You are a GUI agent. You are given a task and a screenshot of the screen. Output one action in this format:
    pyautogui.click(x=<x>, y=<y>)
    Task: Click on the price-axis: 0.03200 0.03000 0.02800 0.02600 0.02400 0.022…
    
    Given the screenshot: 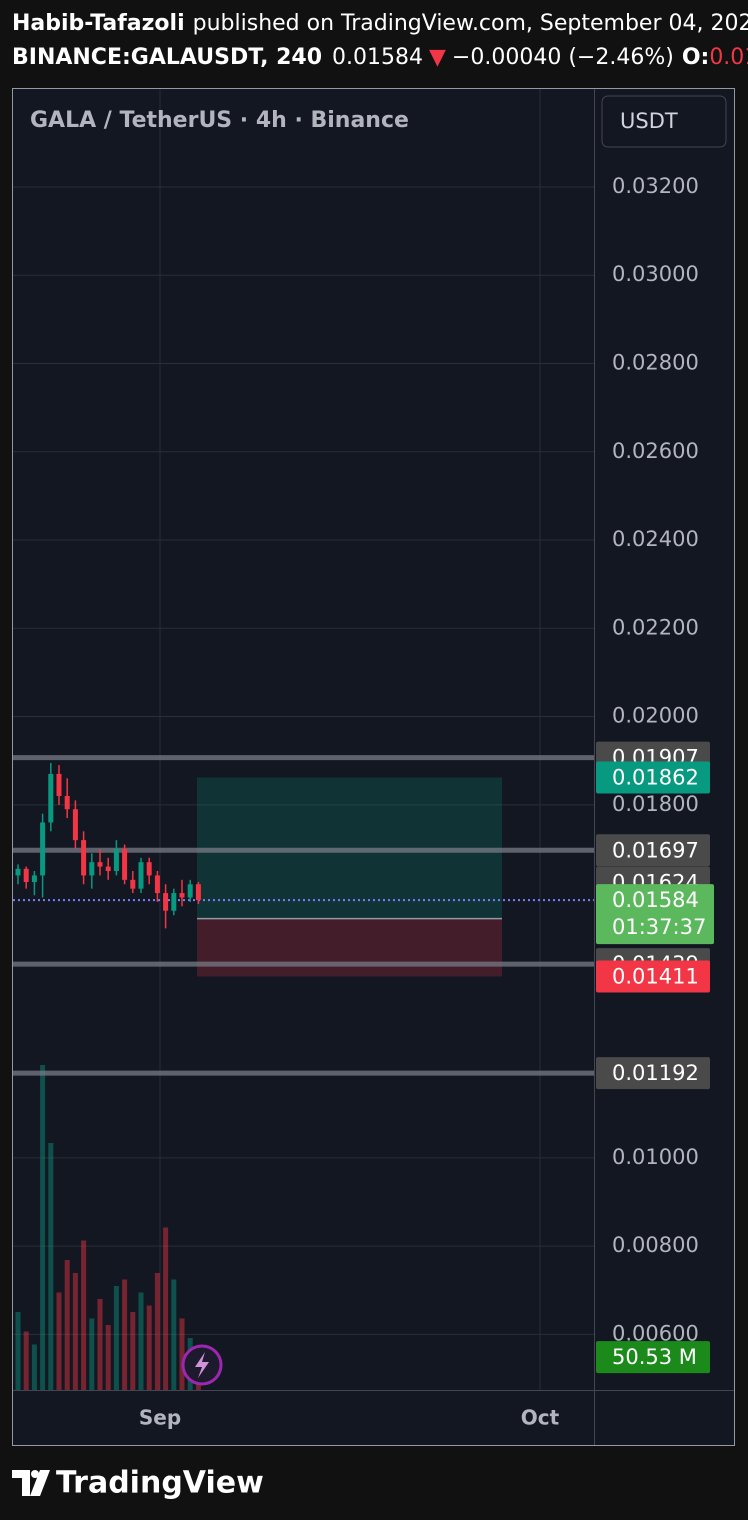 What is the action you would take?
    pyautogui.click(x=655, y=774)
    